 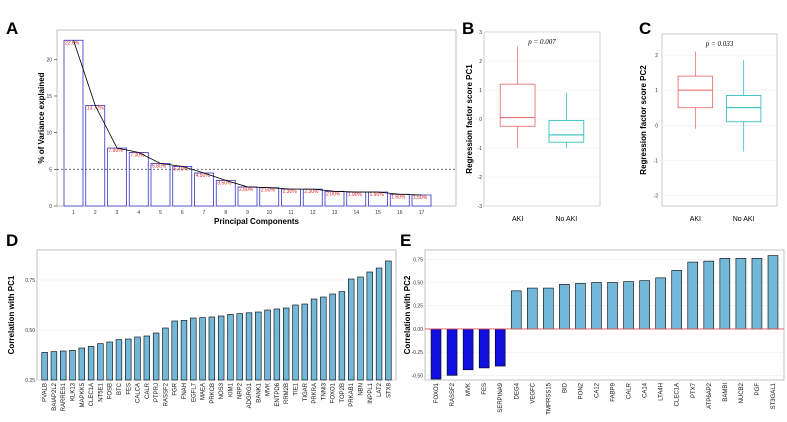 I want to click on bar-entpd6, so click(x=277, y=344).